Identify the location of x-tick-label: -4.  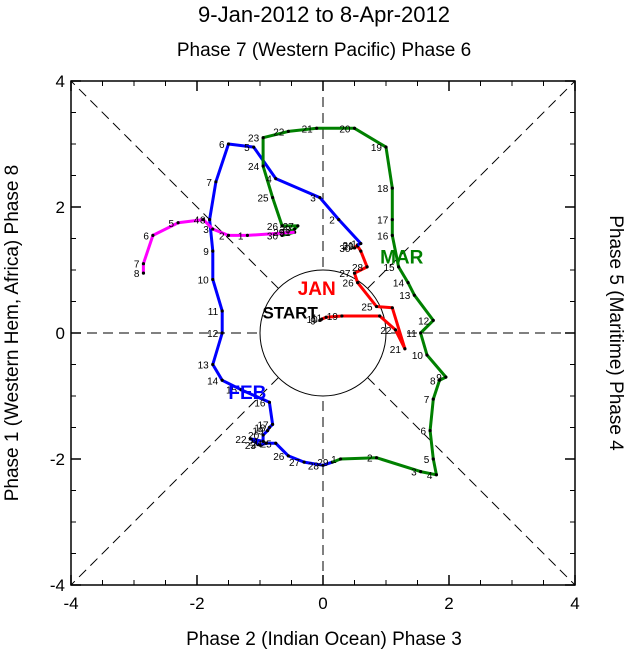
(70, 603).